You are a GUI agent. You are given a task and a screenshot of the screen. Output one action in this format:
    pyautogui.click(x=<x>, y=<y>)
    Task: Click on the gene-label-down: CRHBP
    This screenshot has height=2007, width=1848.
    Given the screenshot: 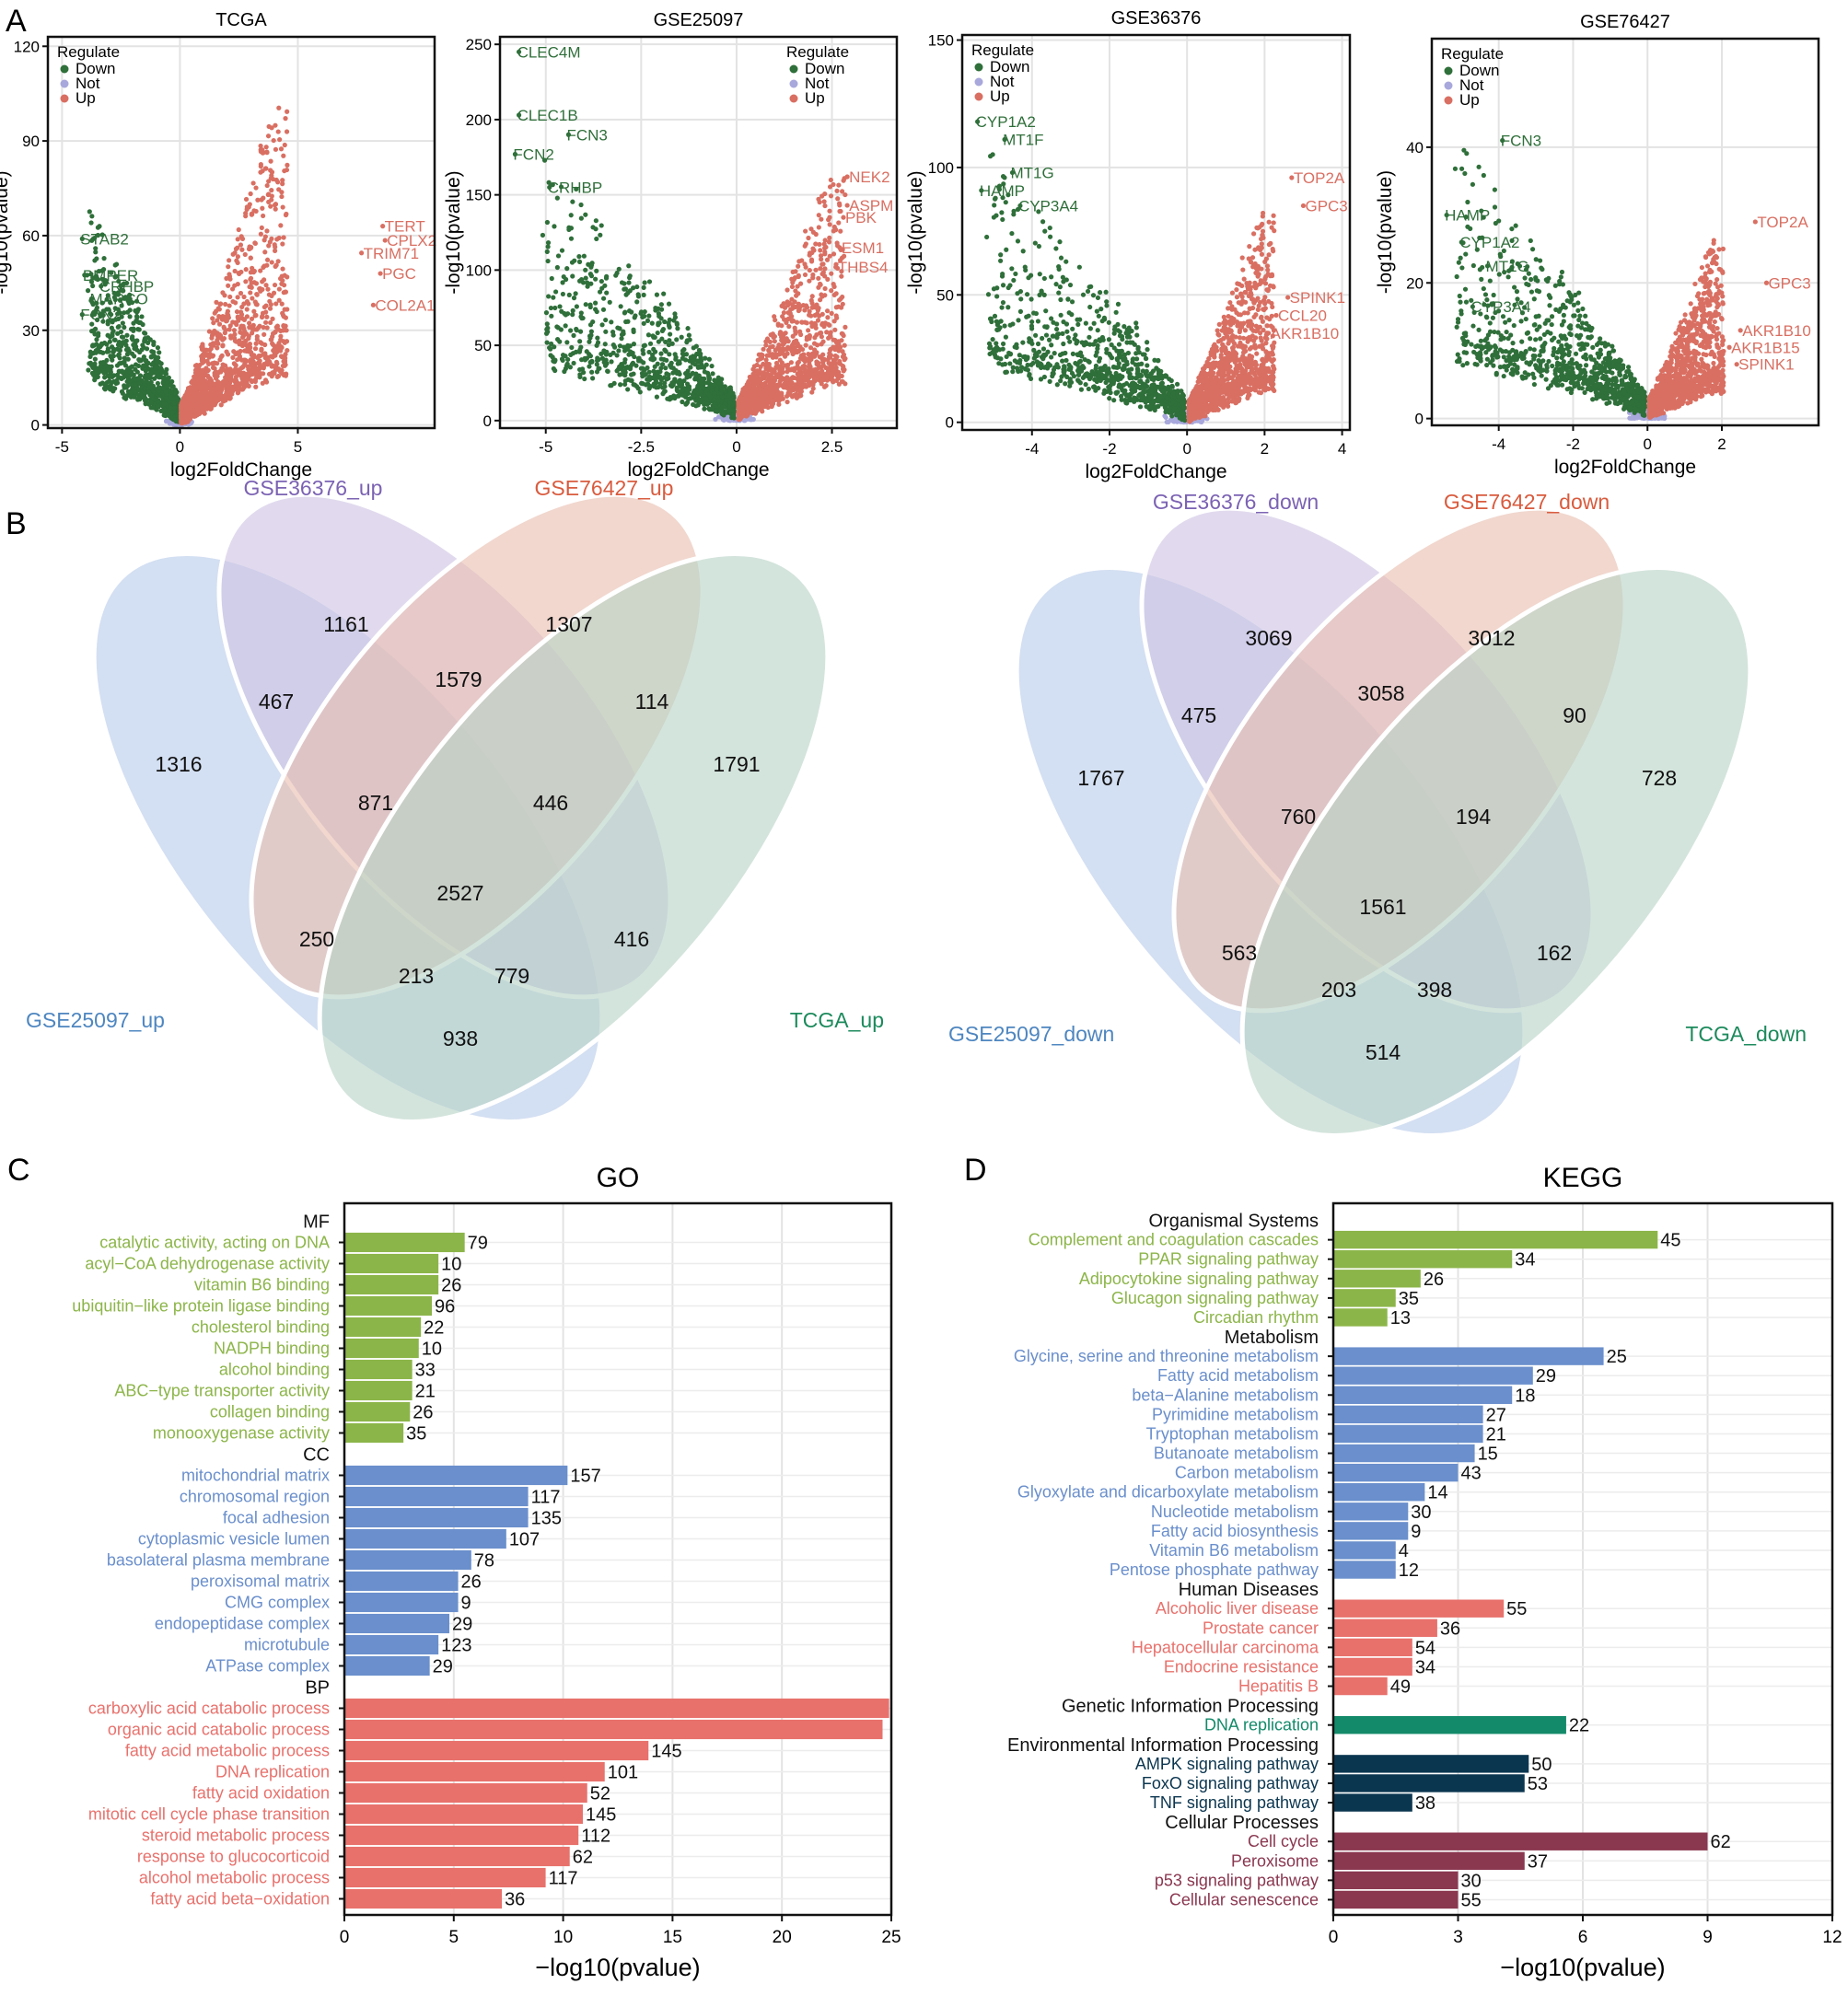 What is the action you would take?
    pyautogui.click(x=575, y=187)
    